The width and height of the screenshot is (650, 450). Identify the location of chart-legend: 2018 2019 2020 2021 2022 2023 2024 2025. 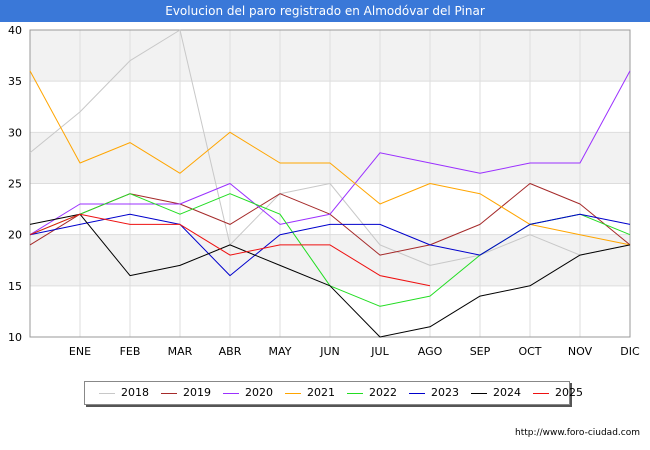
(333, 393).